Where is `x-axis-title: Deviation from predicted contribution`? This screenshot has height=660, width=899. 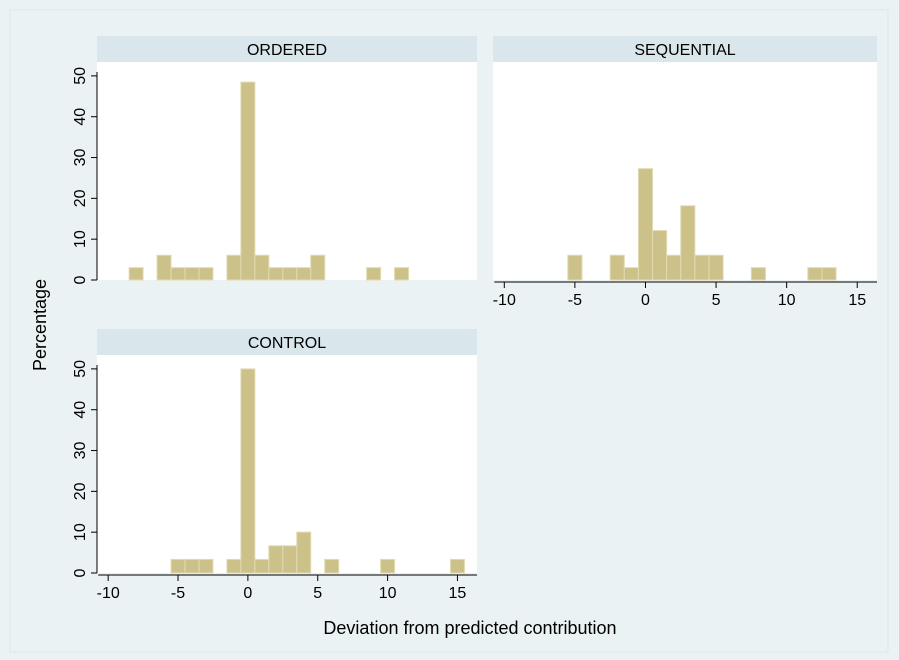
x-axis-title: Deviation from predicted contribution is located at coordinates (469, 628).